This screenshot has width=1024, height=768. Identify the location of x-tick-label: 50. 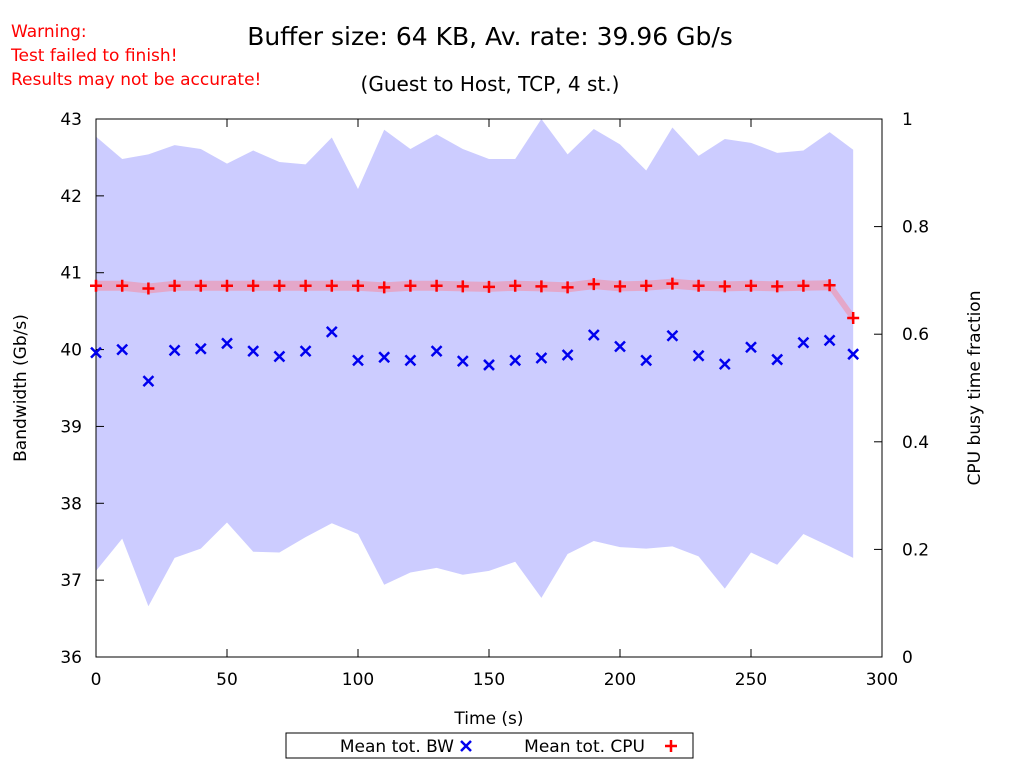
(227, 680).